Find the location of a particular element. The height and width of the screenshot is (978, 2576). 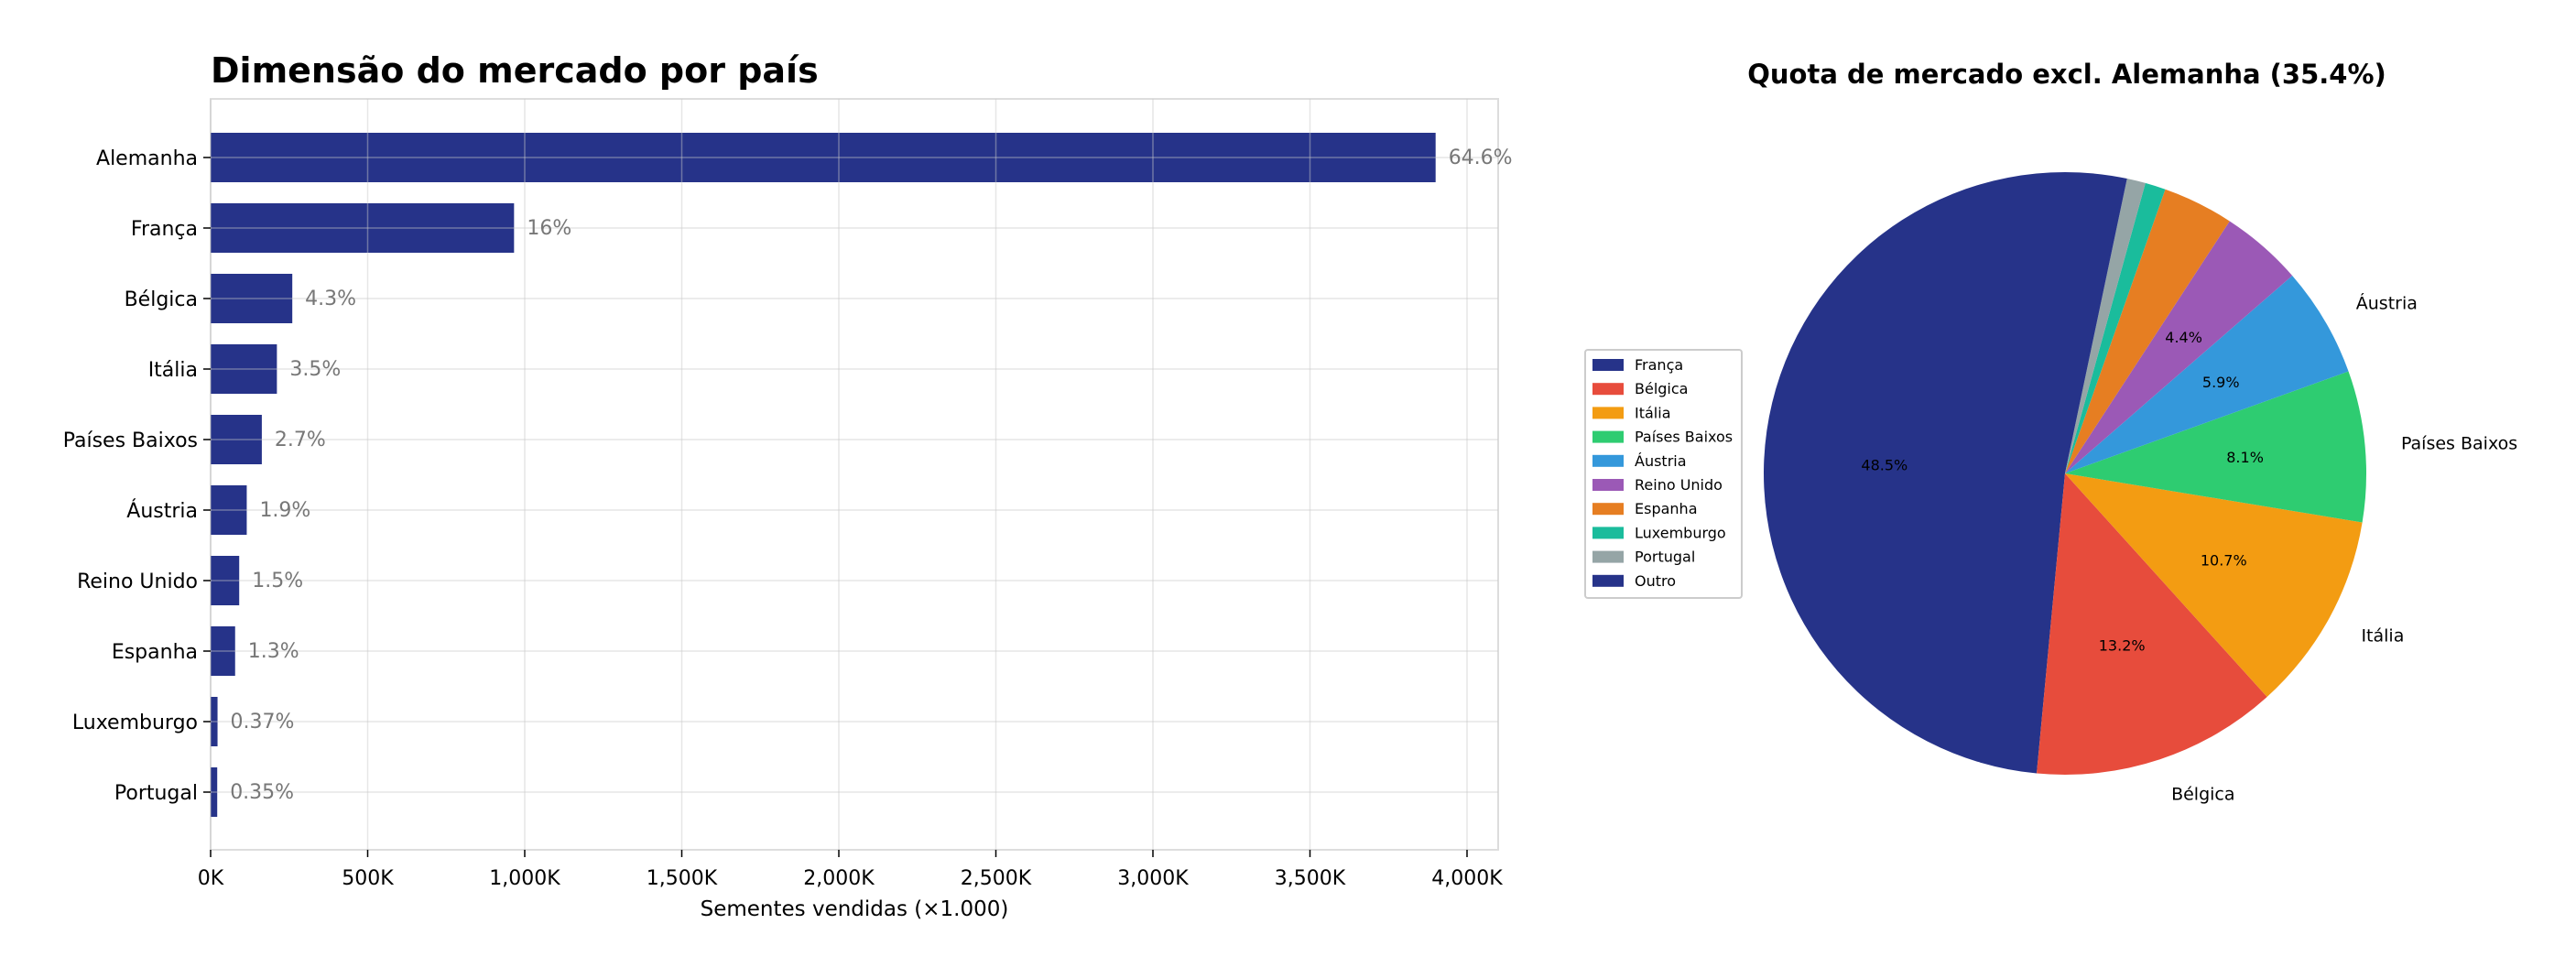

x-tick-label: 1,500K is located at coordinates (682, 878).